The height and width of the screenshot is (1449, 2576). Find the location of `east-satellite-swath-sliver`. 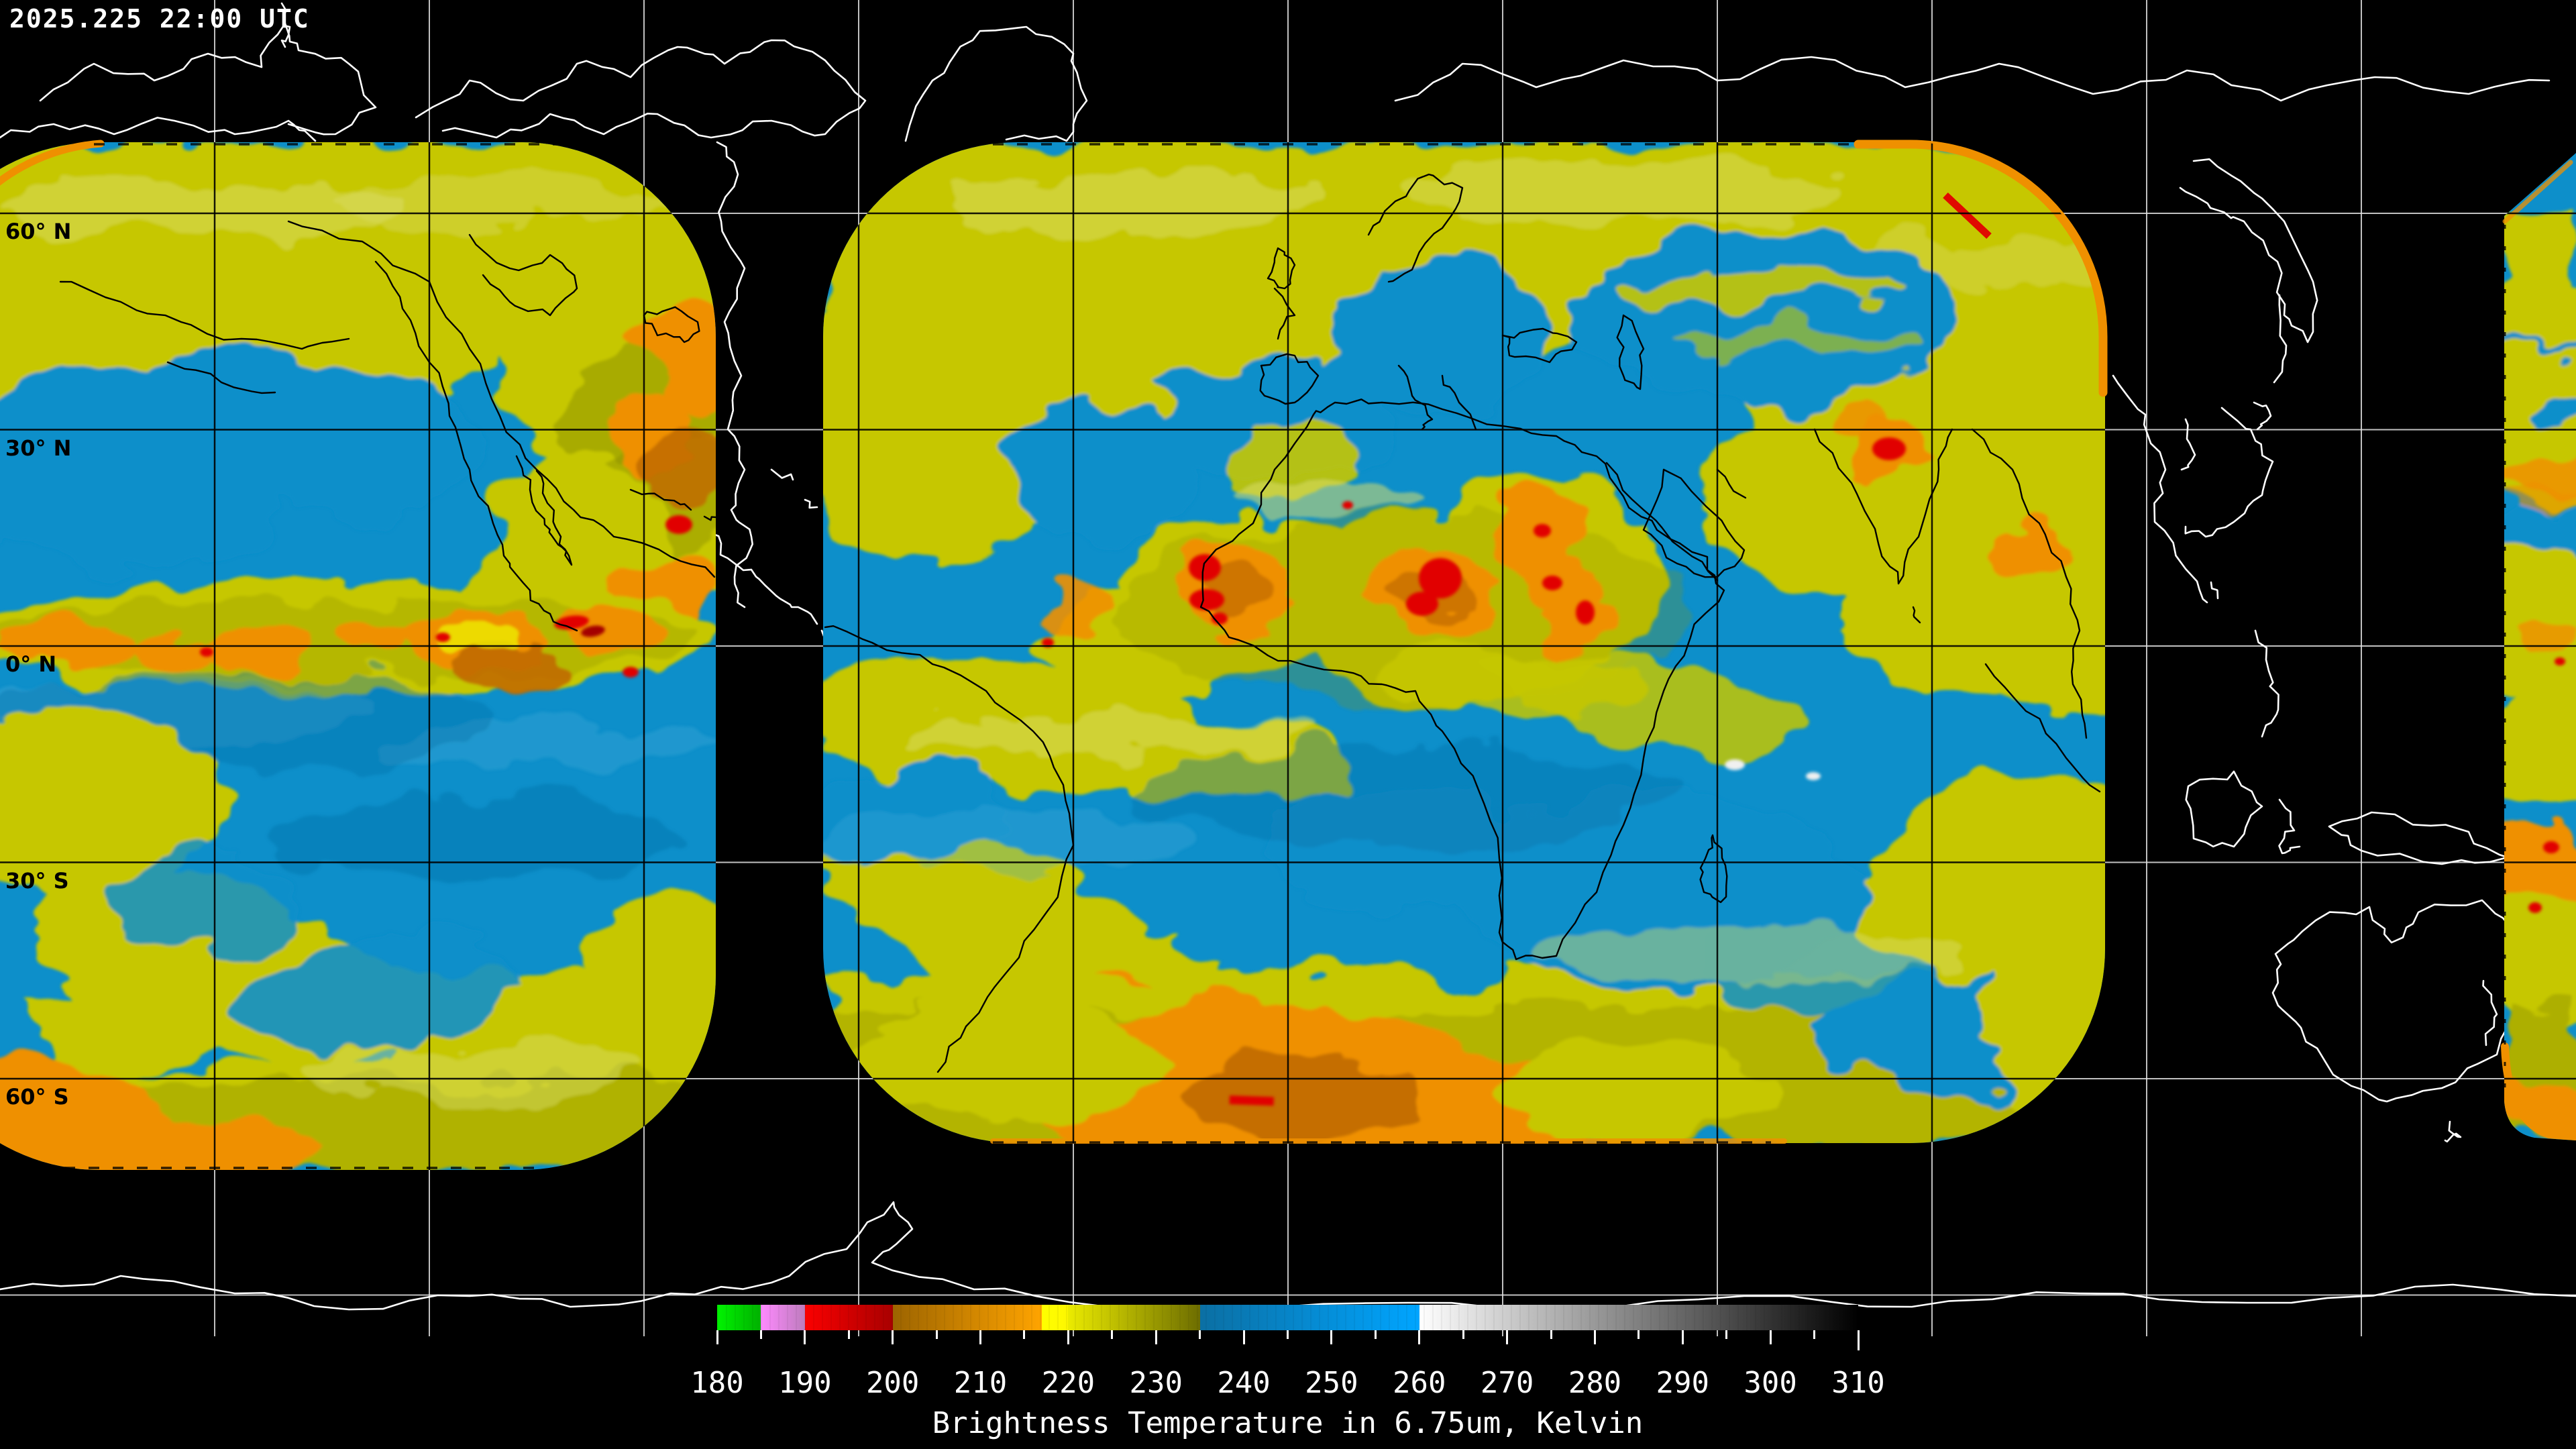

east-satellite-swath-sliver is located at coordinates (2540, 646).